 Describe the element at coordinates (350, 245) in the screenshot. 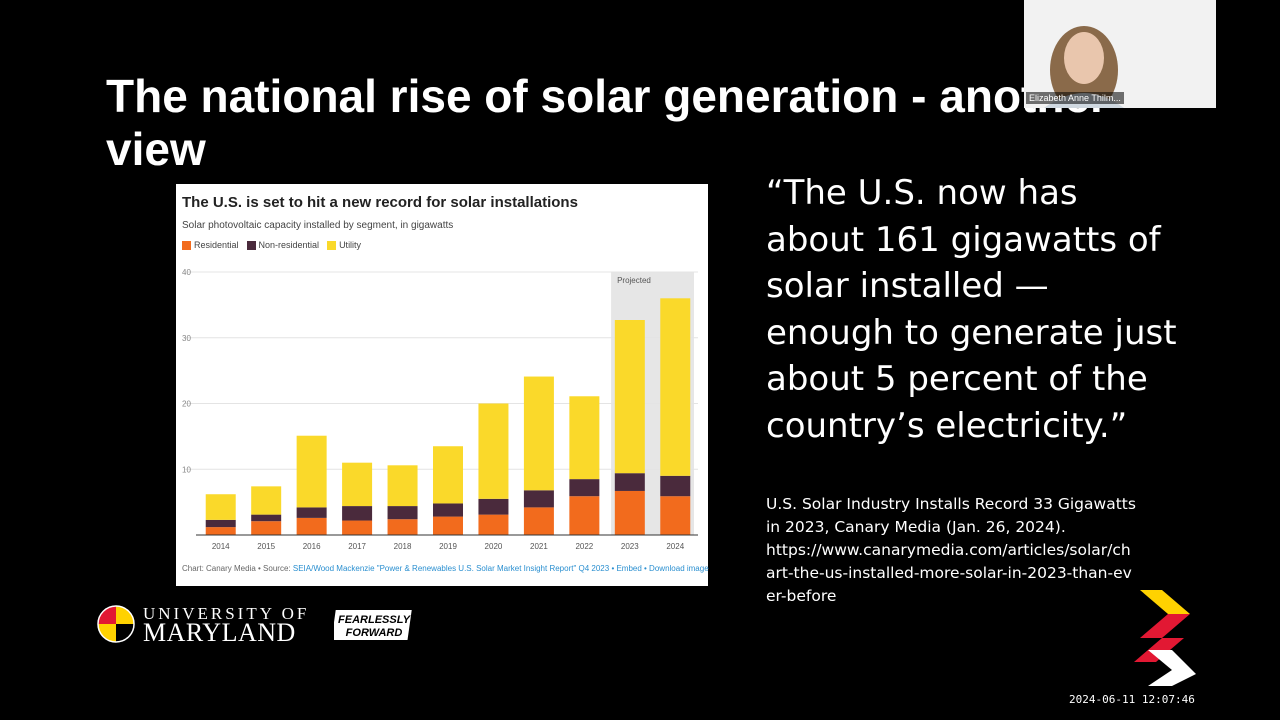

I see `legend-label-utility: Utility` at that location.